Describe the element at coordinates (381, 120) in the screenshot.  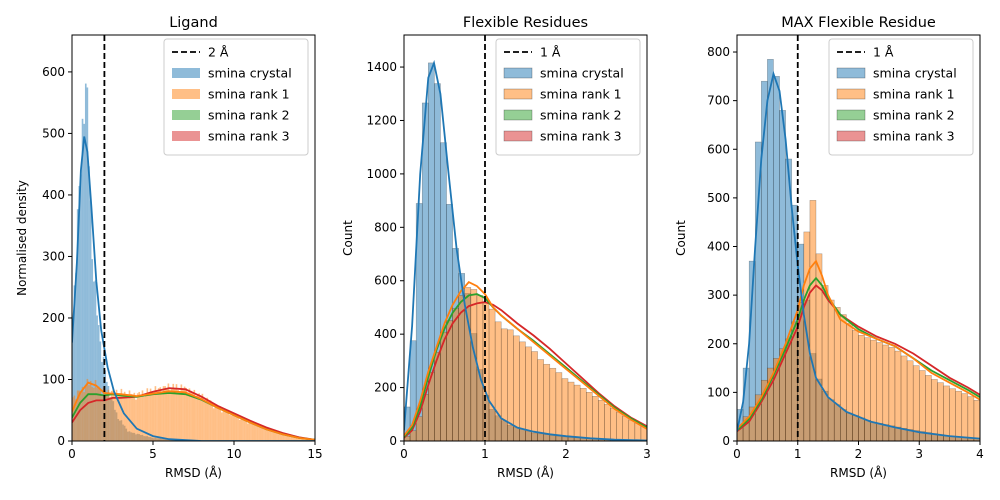
I see `y-tick-label: 1200` at that location.